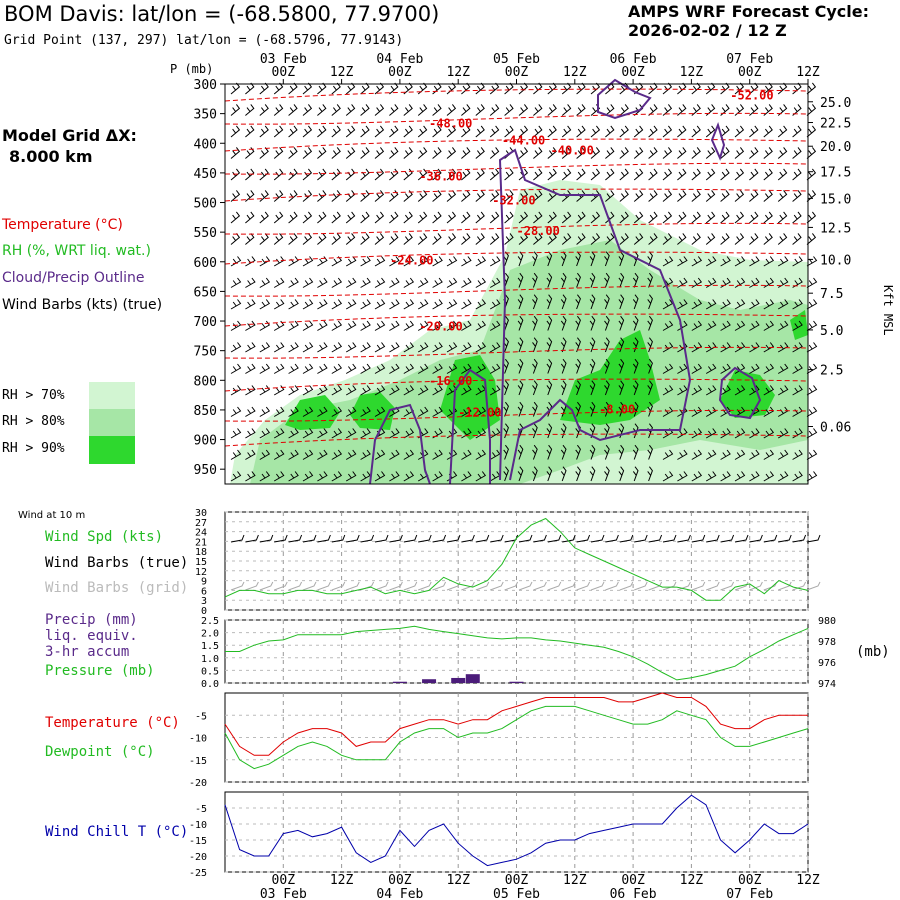  Describe the element at coordinates (69, 135) in the screenshot. I see `model-grid-label: Model Grid ΔX:` at that location.